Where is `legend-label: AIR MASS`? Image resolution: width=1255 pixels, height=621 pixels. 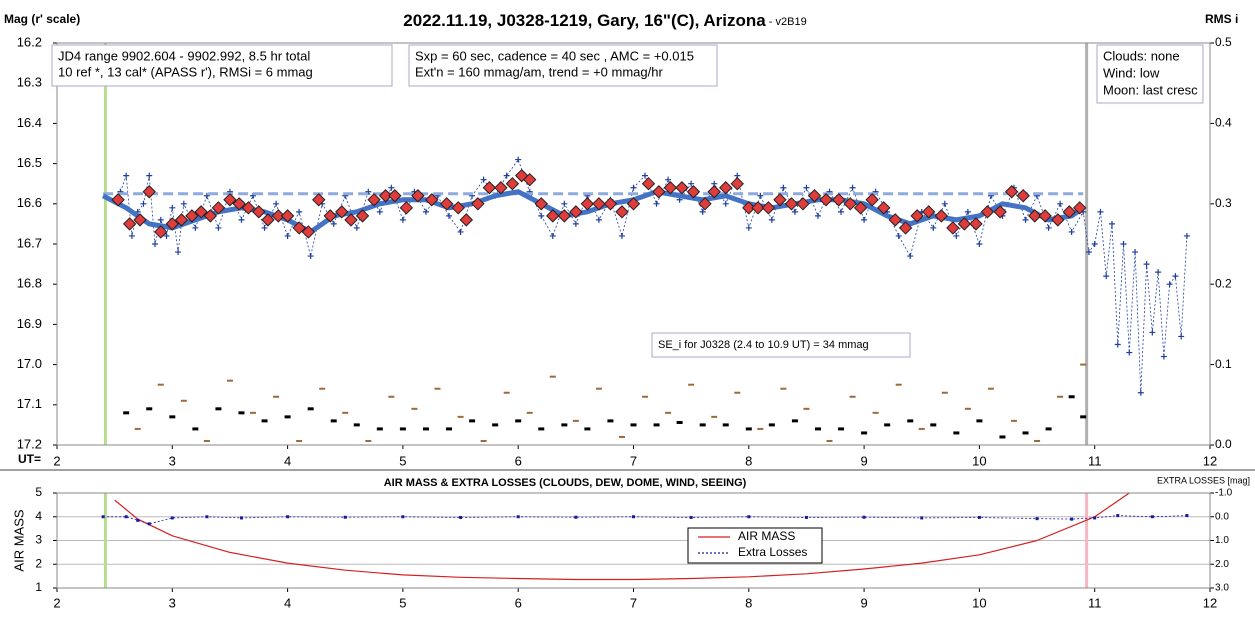
legend-label: AIR MASS is located at coordinates (766, 536).